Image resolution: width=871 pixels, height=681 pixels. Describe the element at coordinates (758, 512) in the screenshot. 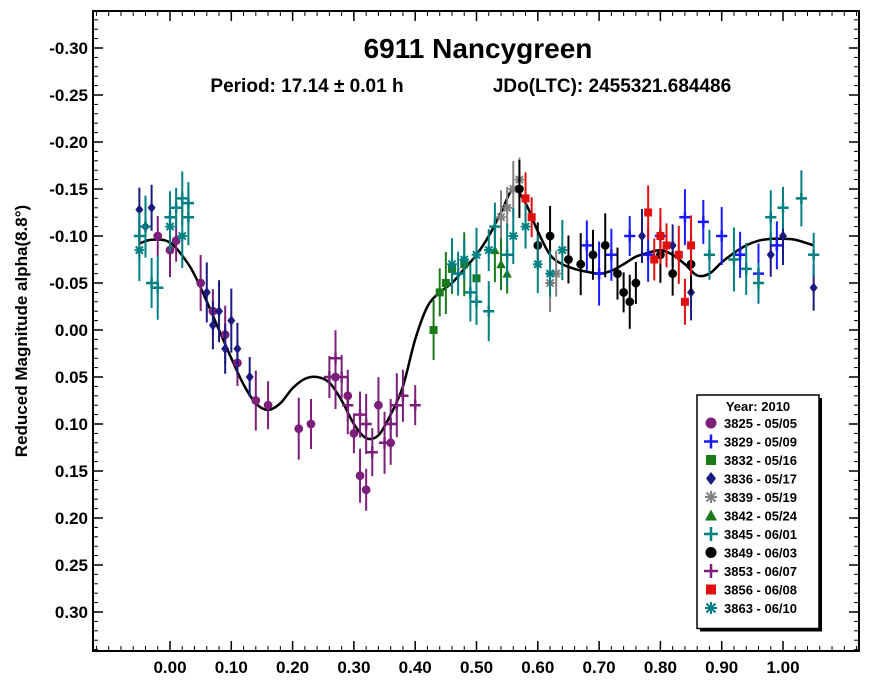

I see `legend-box` at that location.